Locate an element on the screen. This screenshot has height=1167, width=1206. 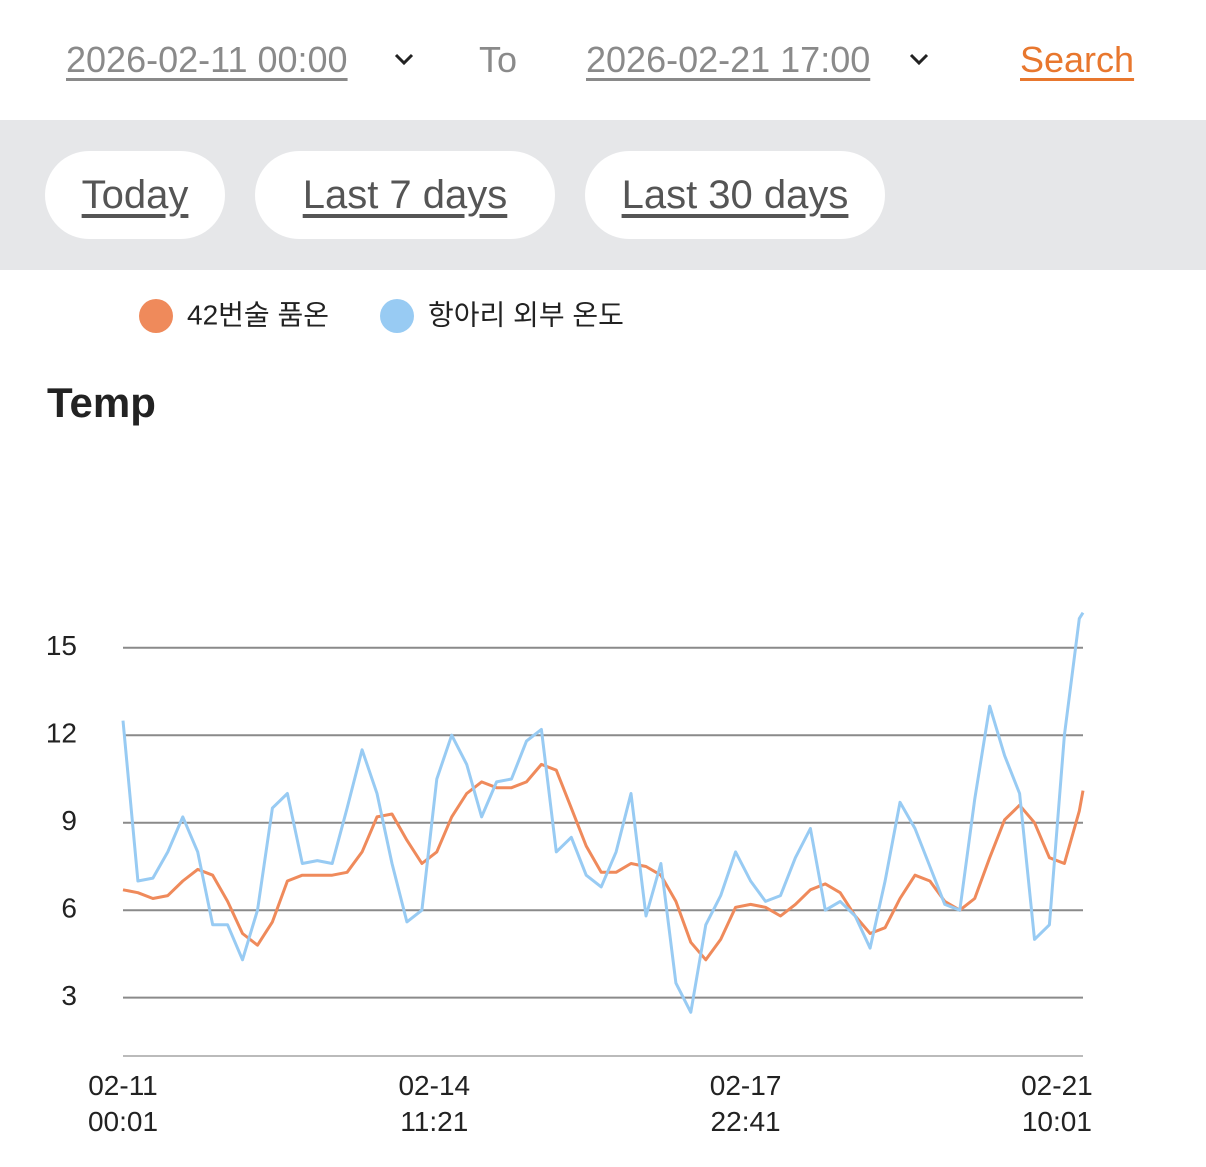
series-line is located at coordinates (603, 862).